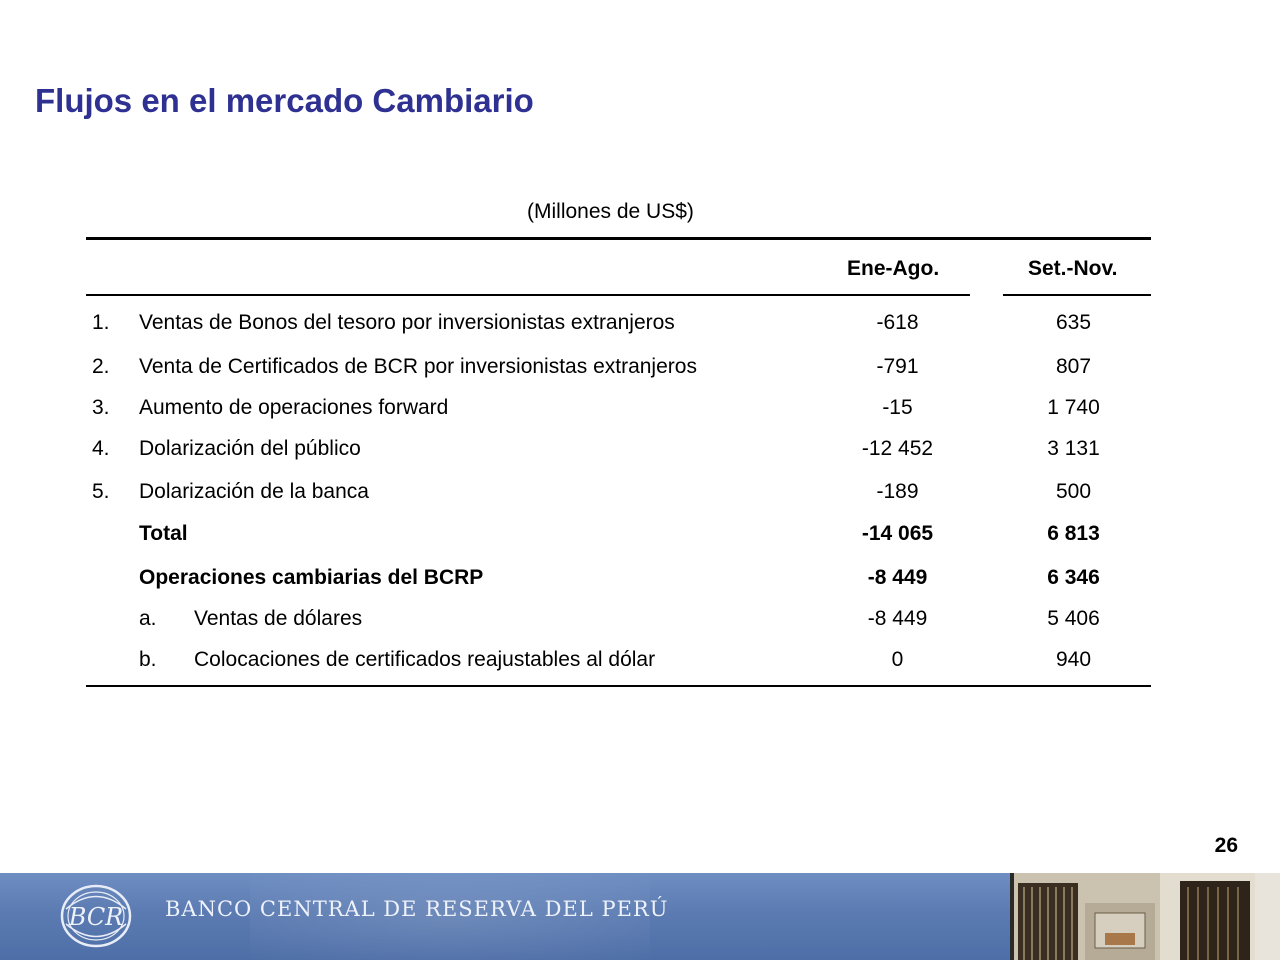 This screenshot has height=960, width=1280. I want to click on value-ene-ago: -15, so click(897, 407).